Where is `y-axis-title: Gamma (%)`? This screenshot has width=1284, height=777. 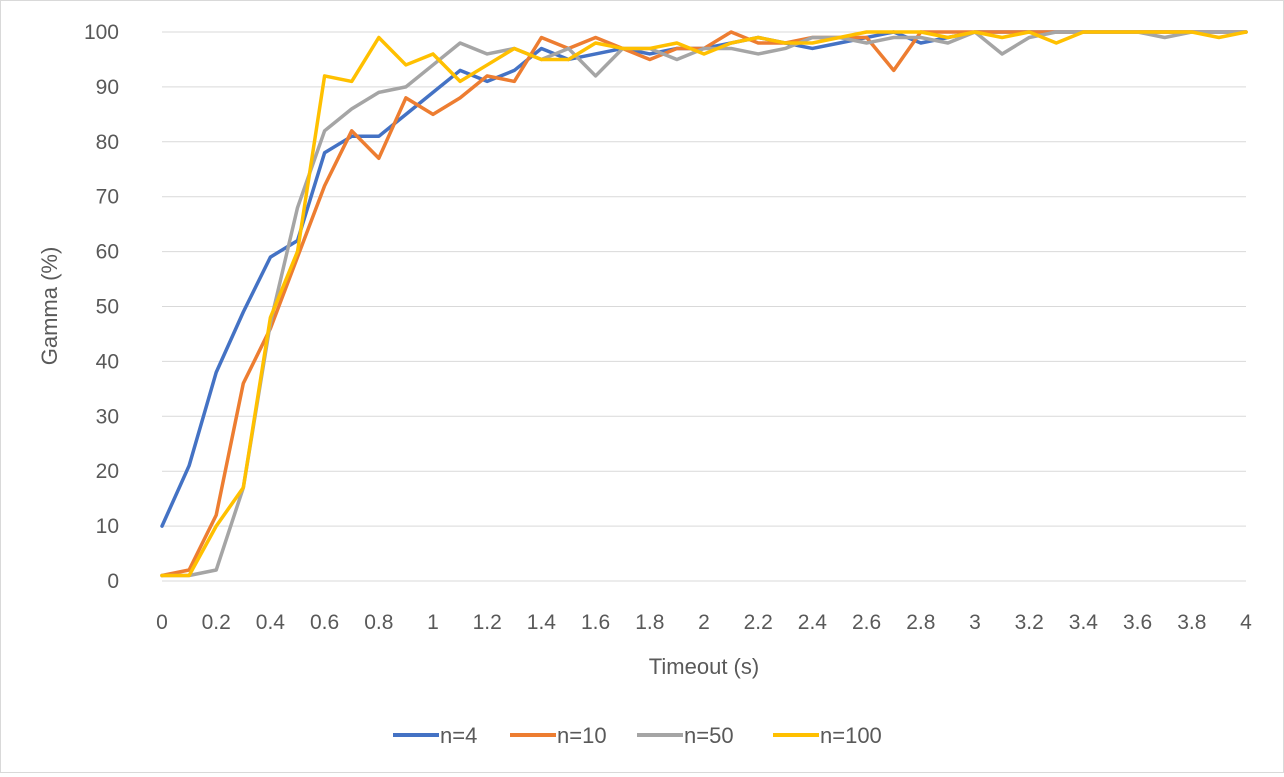
y-axis-title: Gamma (%) is located at coordinates (49, 306).